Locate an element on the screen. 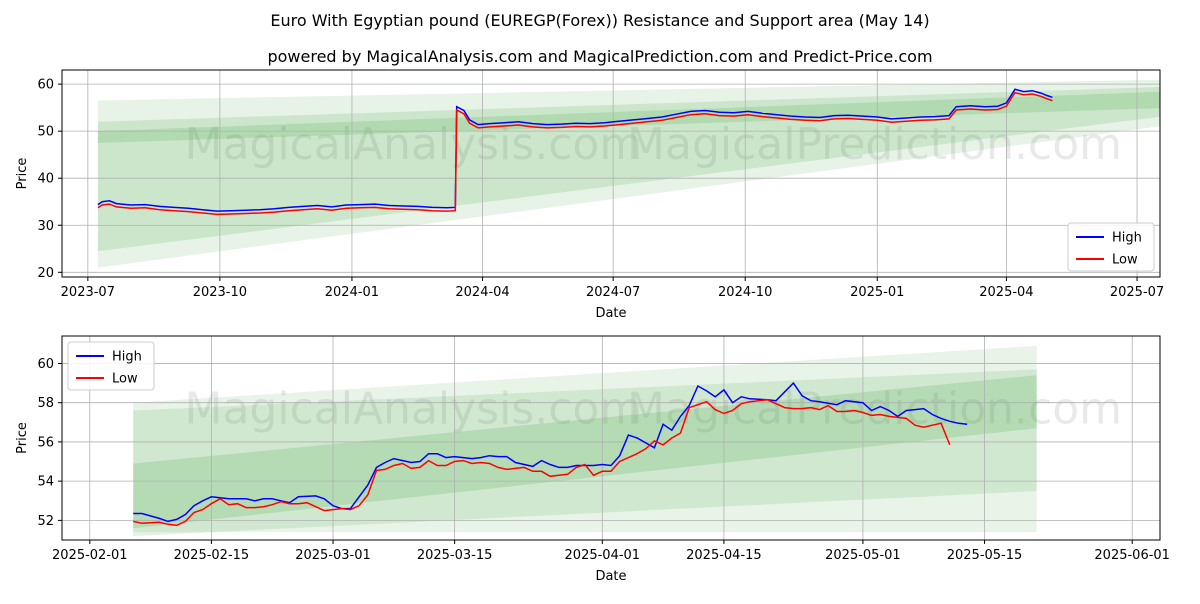 The height and width of the screenshot is (604, 1200). x-tick-label: 2025-03-01 is located at coordinates (333, 555).